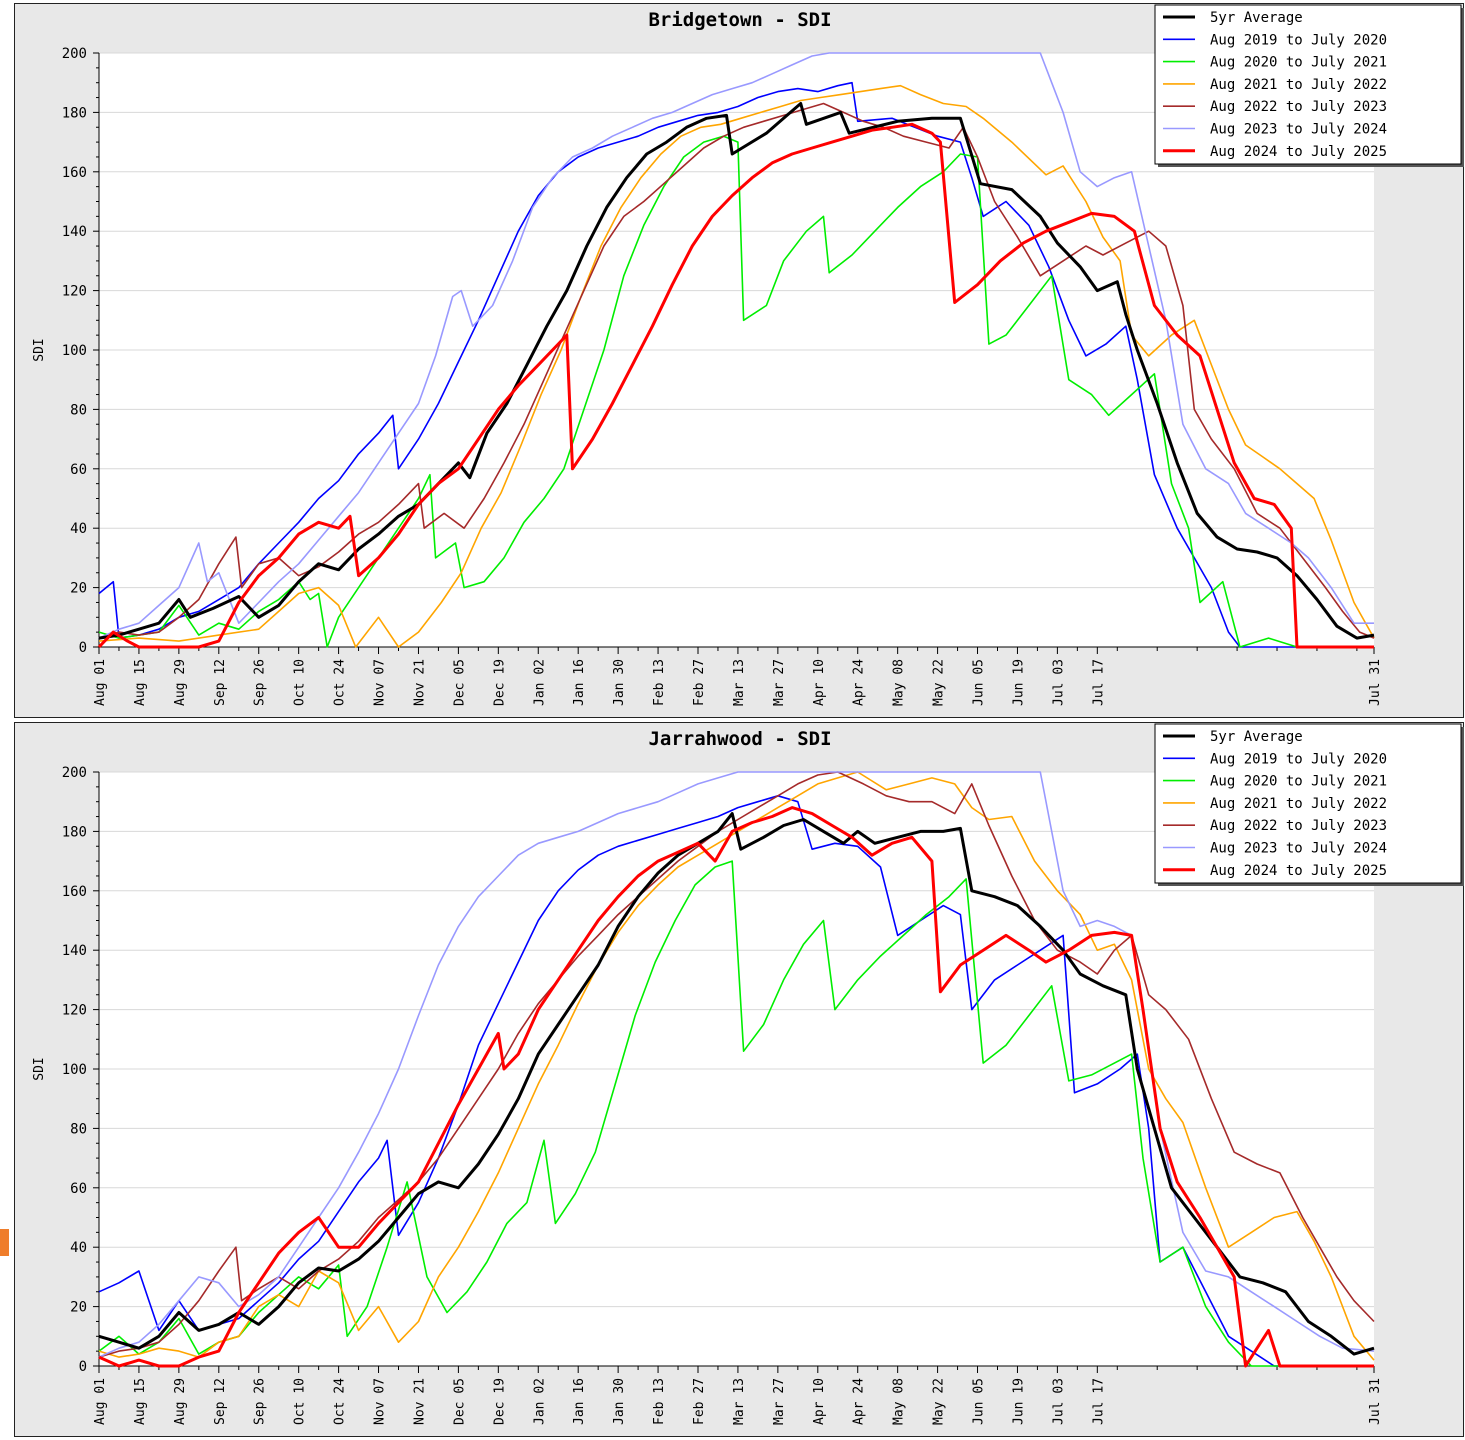  Describe the element at coordinates (74, 1011) in the screenshot. I see `y-tick-label: 120` at that location.